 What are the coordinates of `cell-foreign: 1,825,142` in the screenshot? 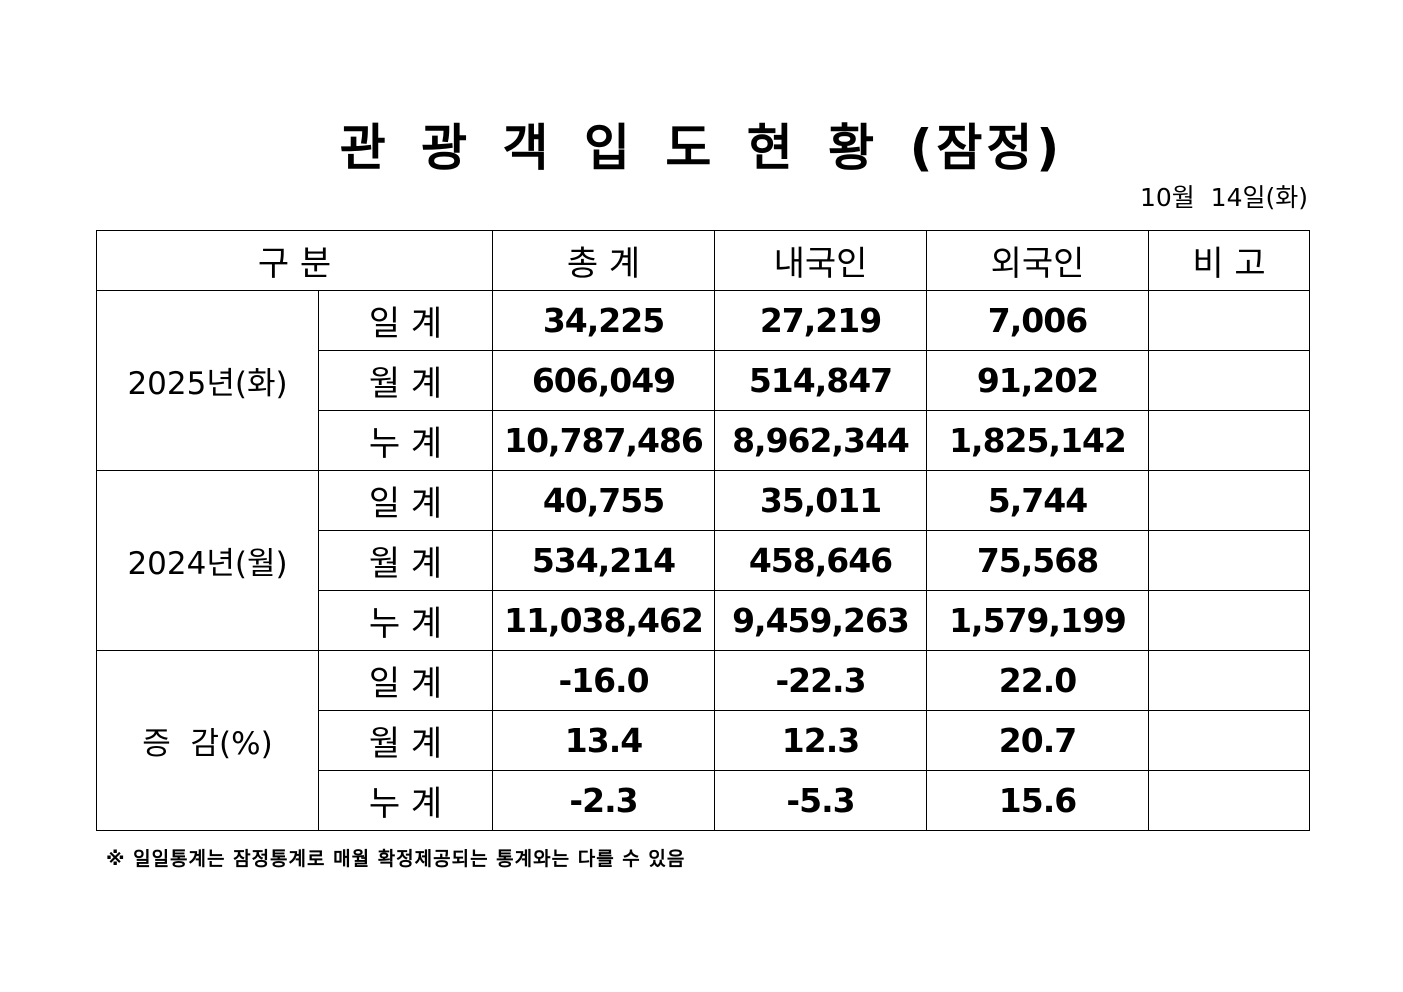 It's located at (1037, 440).